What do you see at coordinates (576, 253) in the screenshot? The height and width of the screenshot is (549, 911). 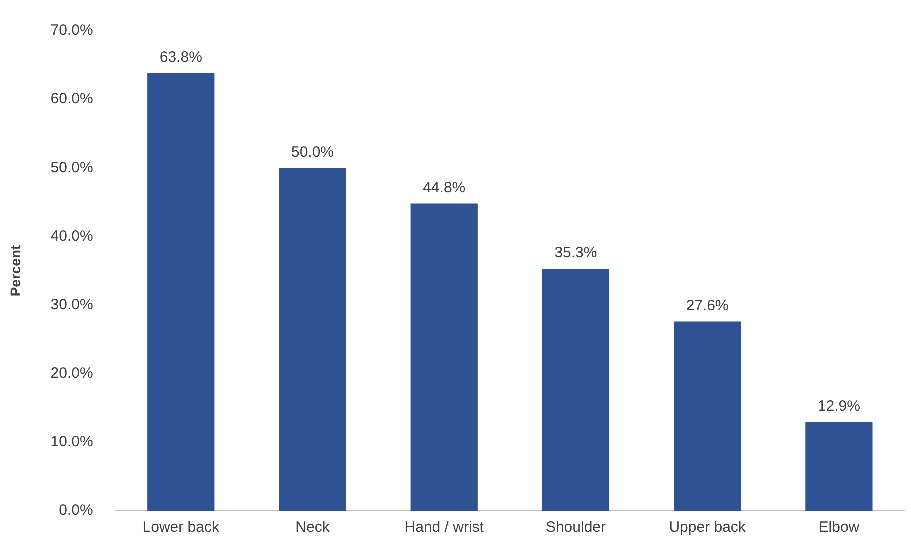 I see `data-label: 35.3%` at bounding box center [576, 253].